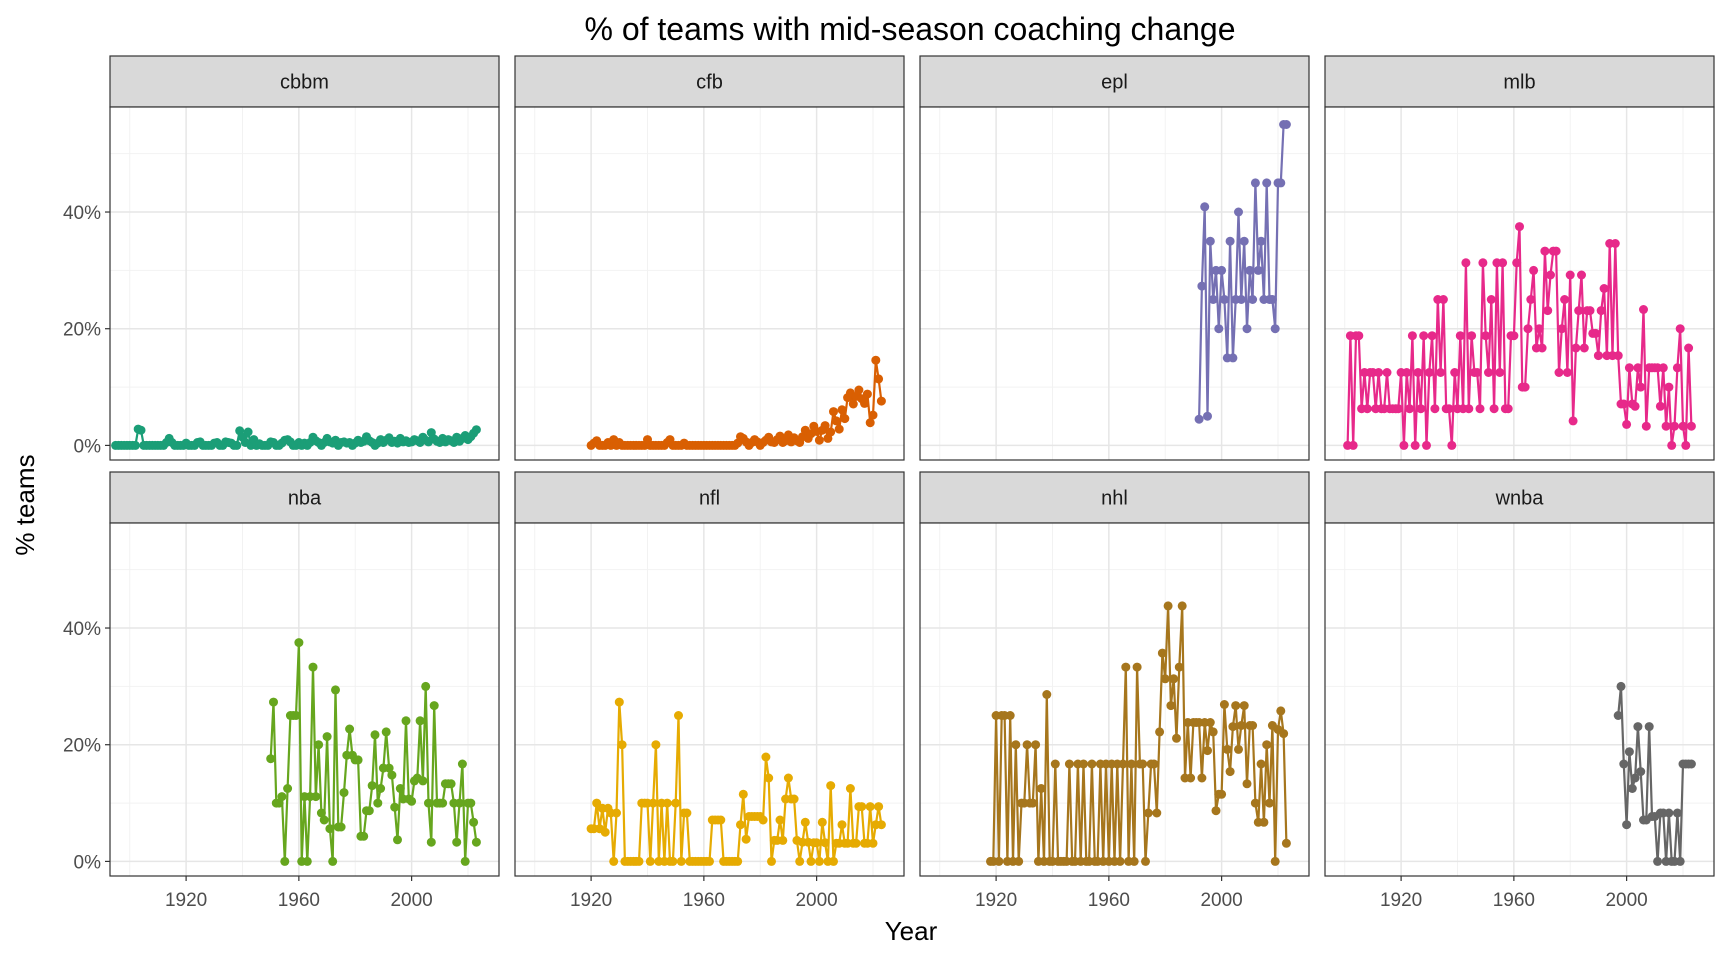 This screenshot has width=1728, height=960. What do you see at coordinates (709, 258) in the screenshot?
I see `panel-cfb: cfb` at bounding box center [709, 258].